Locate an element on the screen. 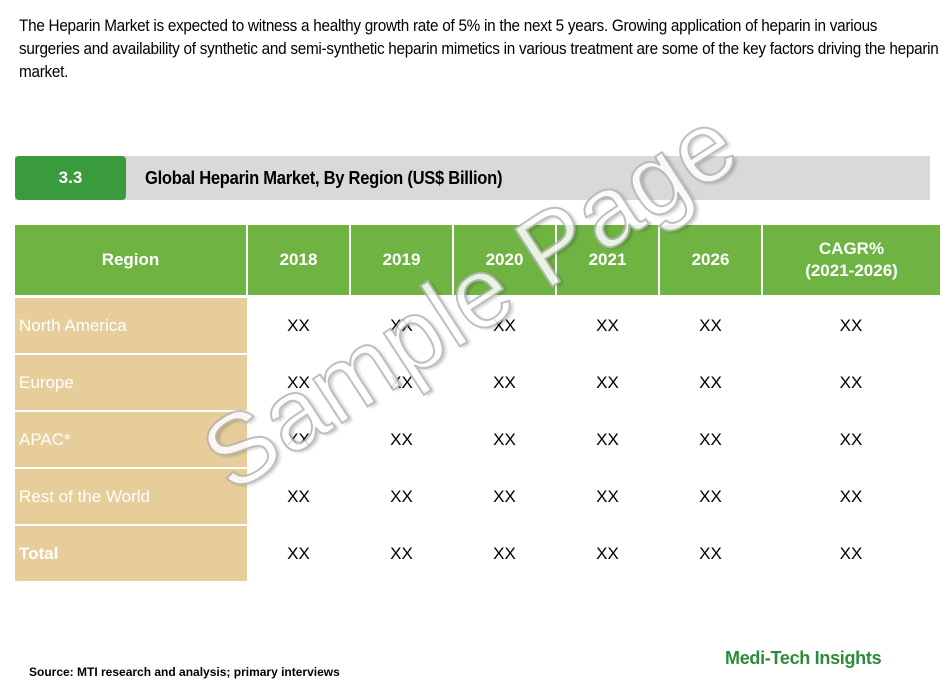  table-row: Europe XX XX XX XX XX XX is located at coordinates (477, 383).